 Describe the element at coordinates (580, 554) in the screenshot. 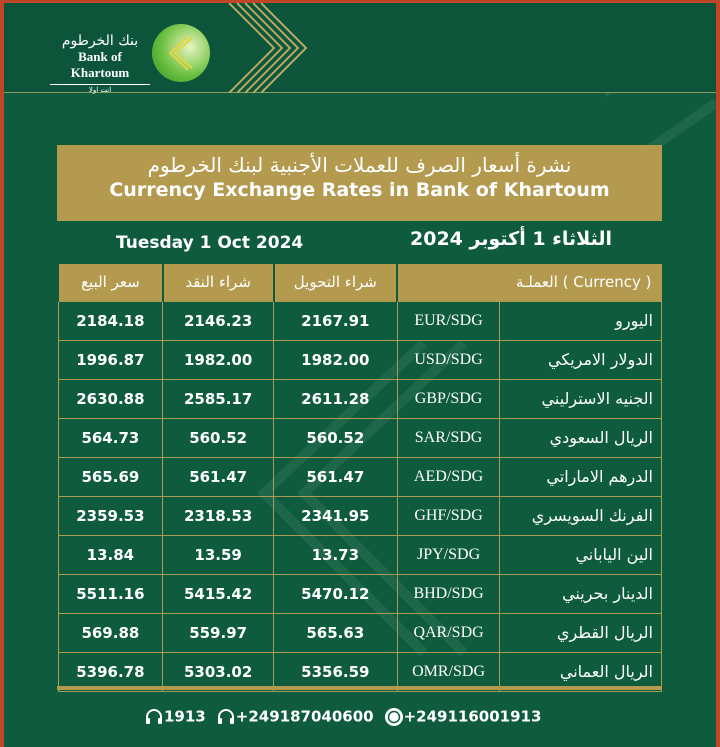

I see `cell-name: الين الياباني` at that location.